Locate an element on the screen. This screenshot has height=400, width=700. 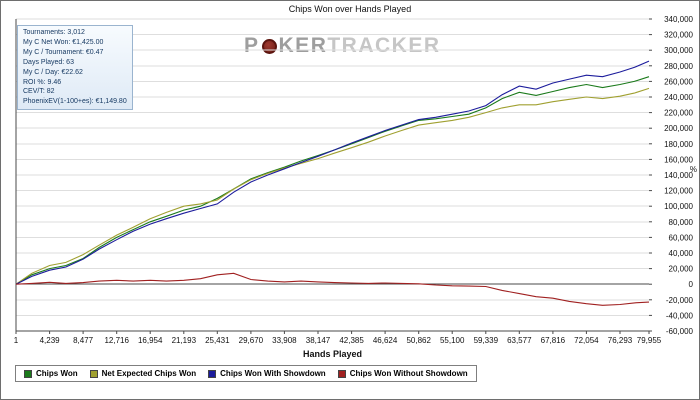
x-tick-label: 12,716 is located at coordinates (116, 340).